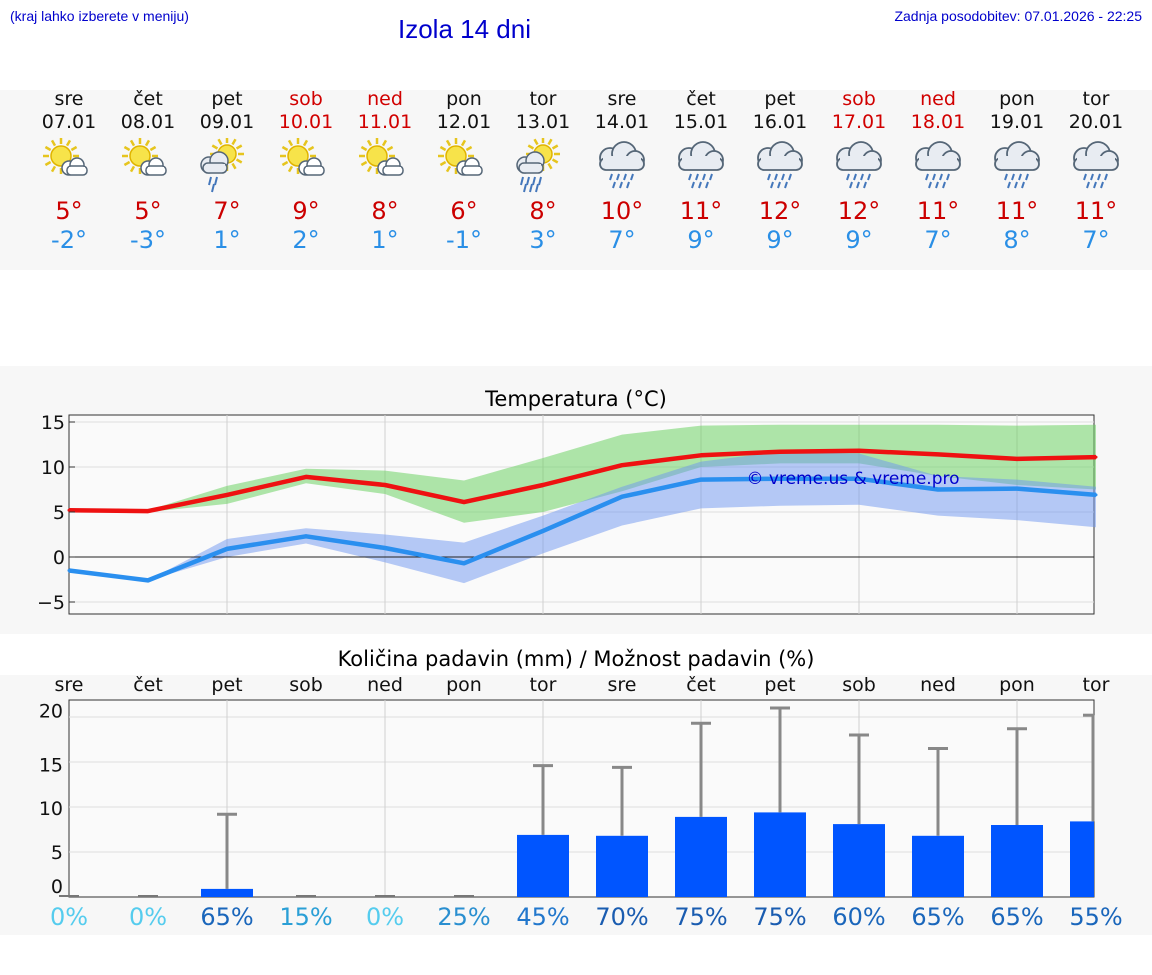 The width and height of the screenshot is (1152, 975). Describe the element at coordinates (622, 211) in the screenshot. I see `temp-max: 10°` at that location.